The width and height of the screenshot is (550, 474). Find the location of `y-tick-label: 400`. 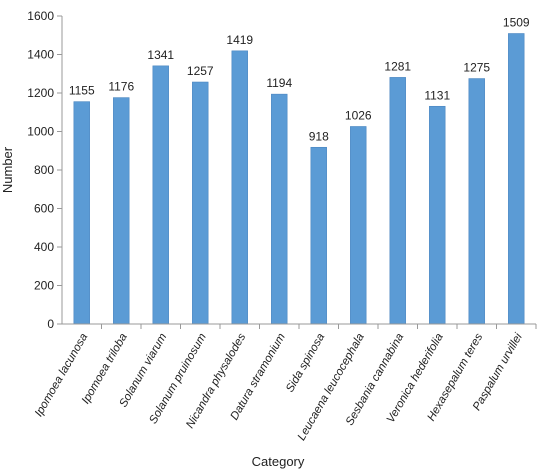

y-tick-label: 400 is located at coordinates (44, 247).